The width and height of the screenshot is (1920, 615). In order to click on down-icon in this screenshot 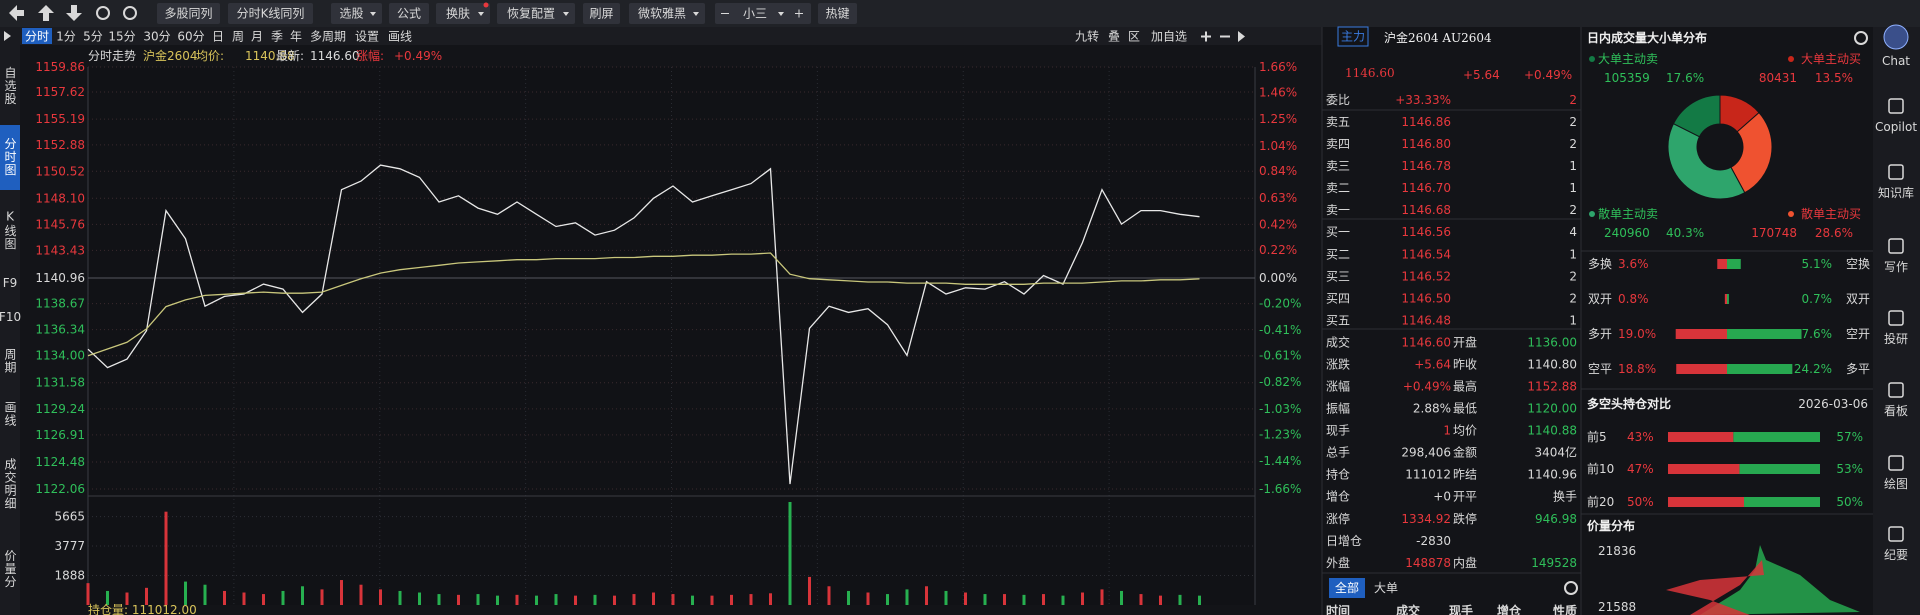, I will do `click(74, 13)`.